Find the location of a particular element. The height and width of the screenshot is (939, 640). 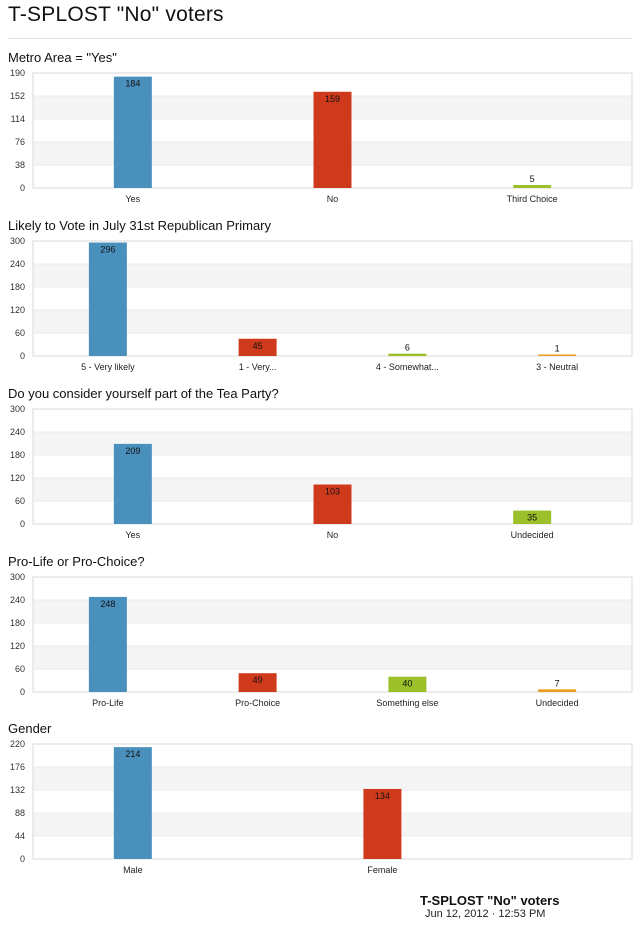

bar-value-label: 5 is located at coordinates (532, 179).